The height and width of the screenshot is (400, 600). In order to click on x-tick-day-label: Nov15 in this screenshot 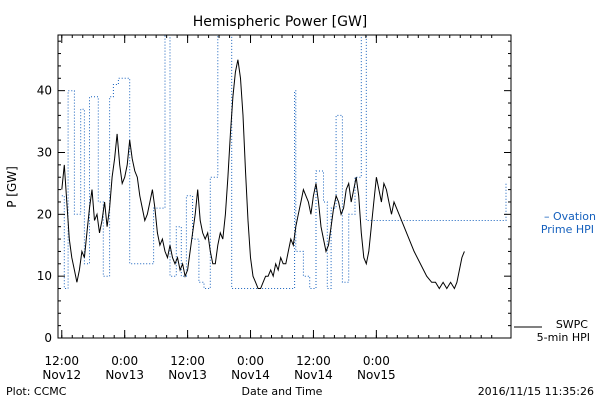, I will do `click(376, 375)`.